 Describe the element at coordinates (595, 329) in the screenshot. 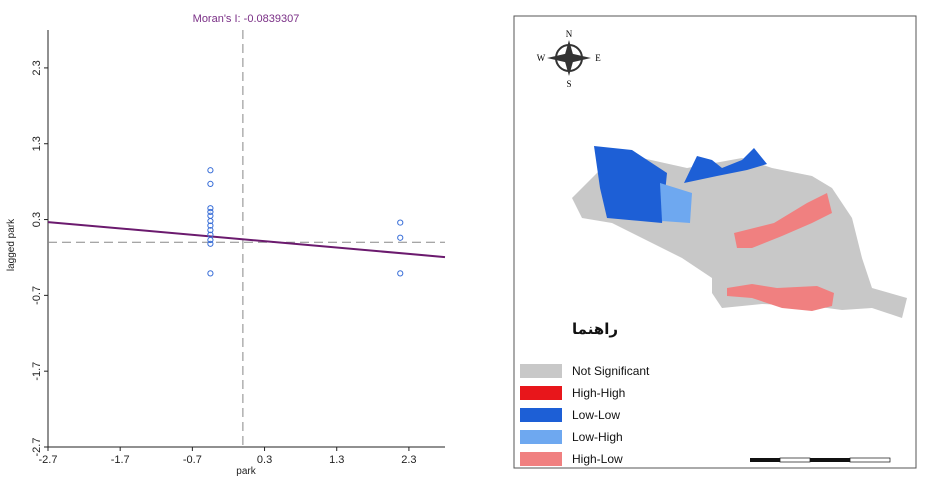

I see `legend-title: راهنما` at that location.